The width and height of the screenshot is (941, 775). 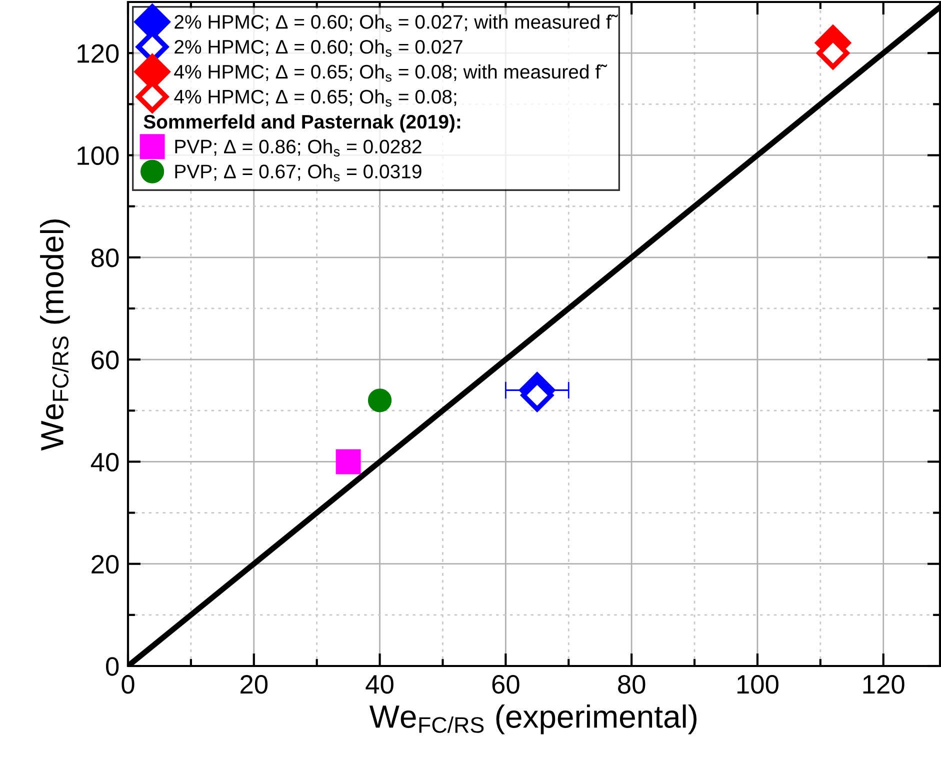 I want to click on y-tick-label: 60, so click(x=105, y=360).